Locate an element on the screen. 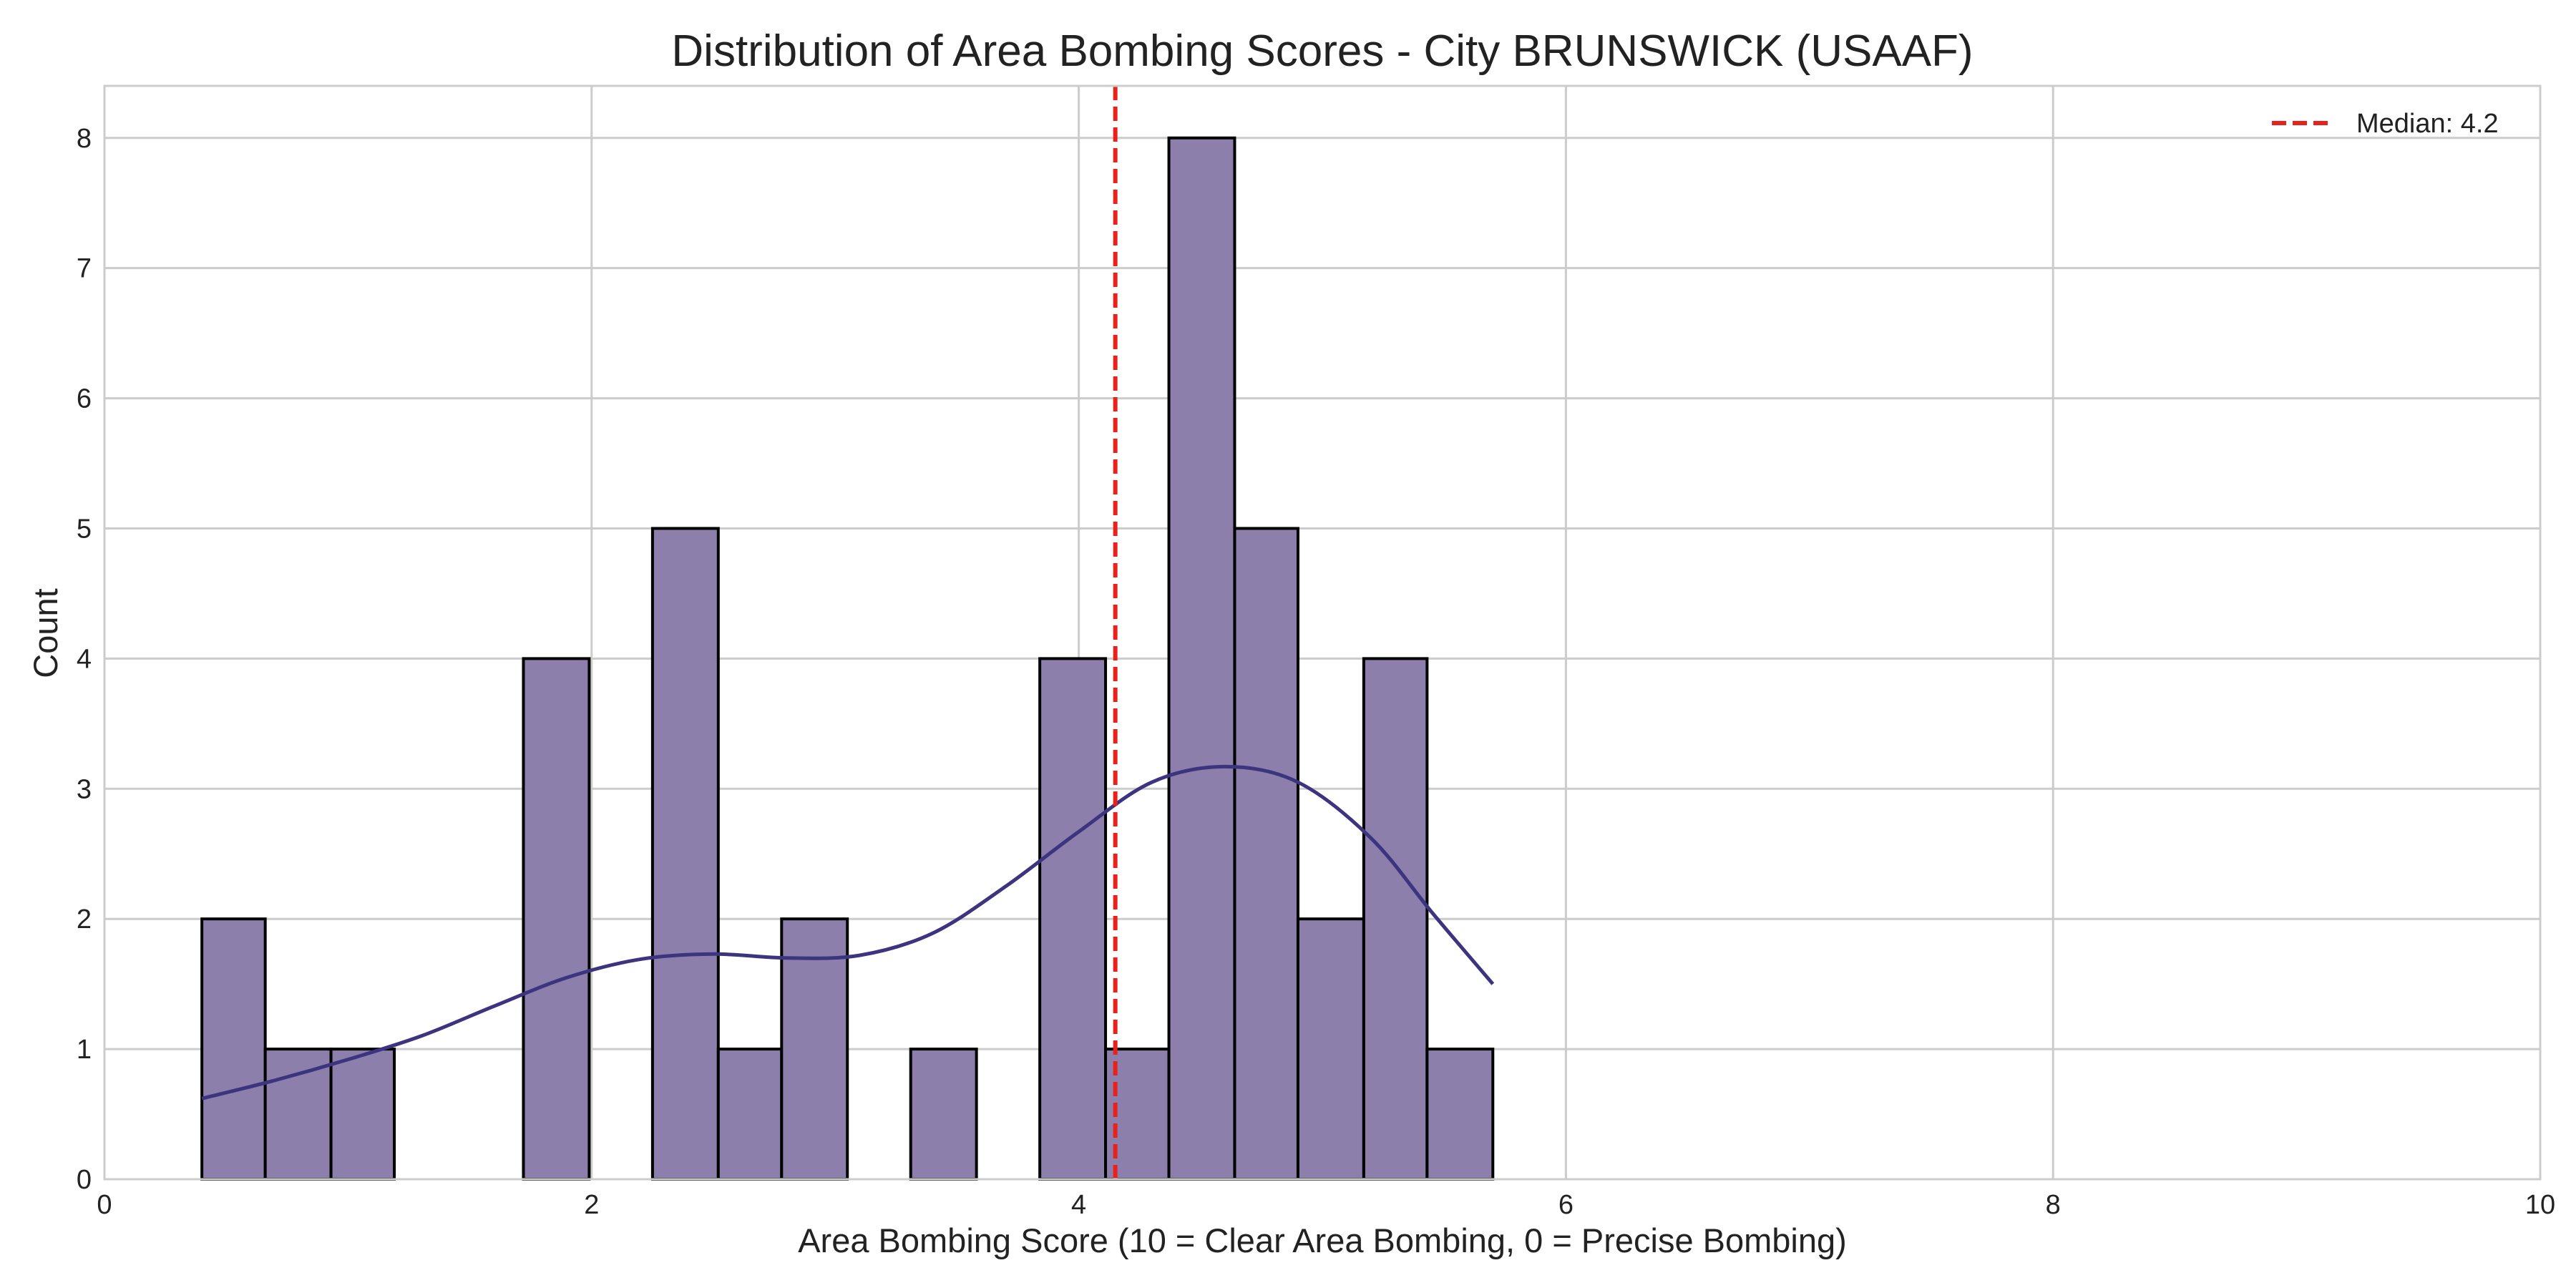 This screenshot has width=2576, height=1288. x-tick-label: 2 is located at coordinates (591, 1205).